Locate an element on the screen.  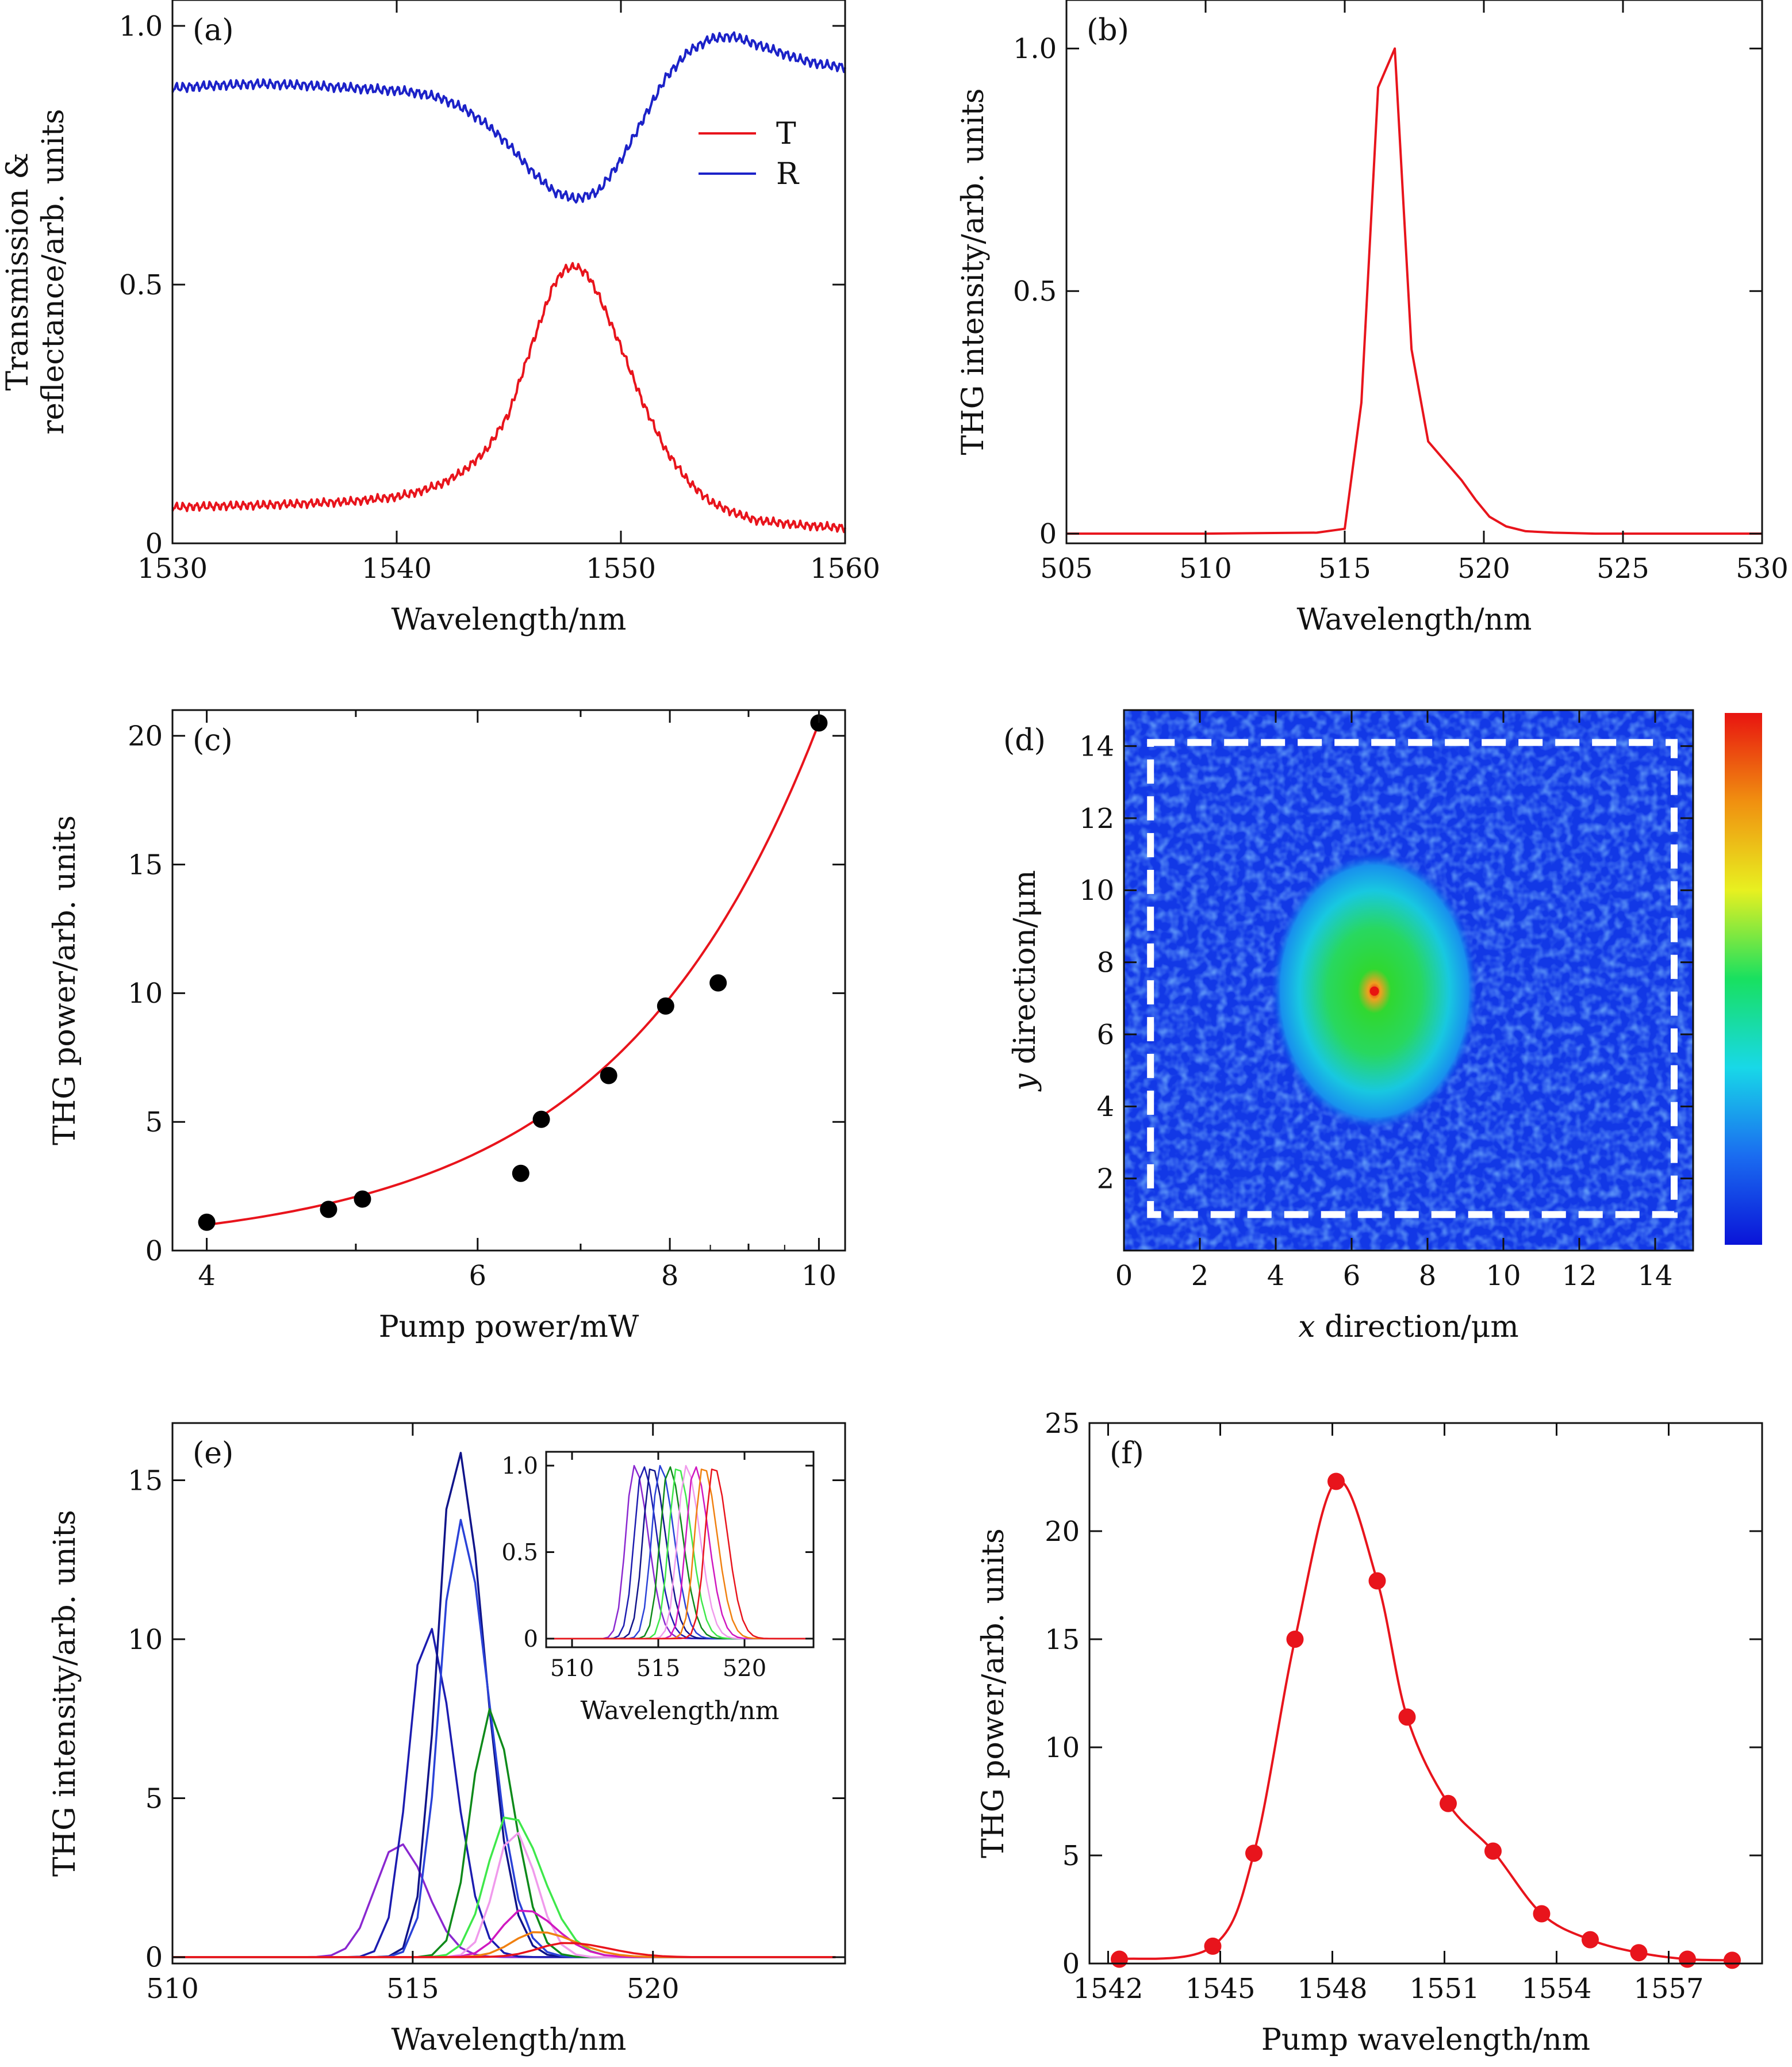
panel-label: (d) is located at coordinates (1024, 740).